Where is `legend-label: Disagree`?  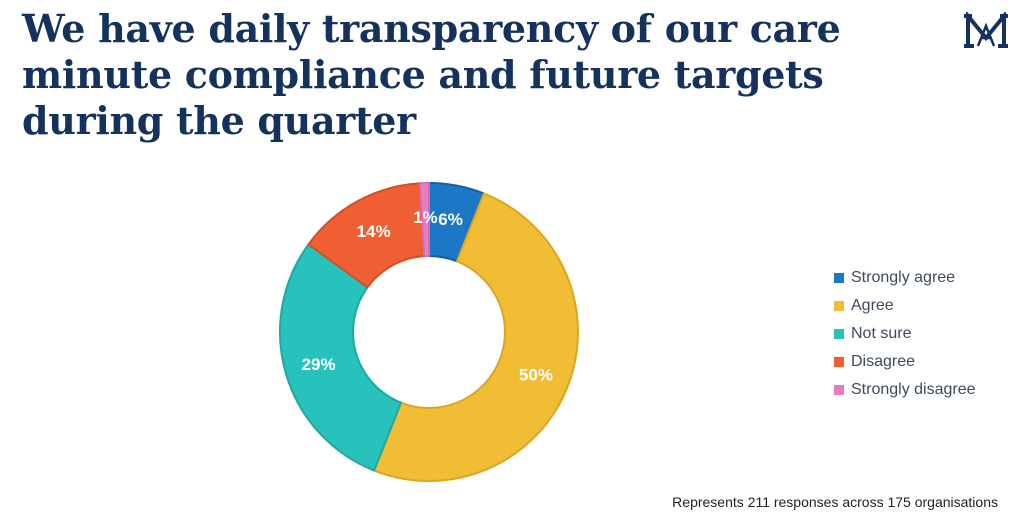
legend-label: Disagree is located at coordinates (883, 361).